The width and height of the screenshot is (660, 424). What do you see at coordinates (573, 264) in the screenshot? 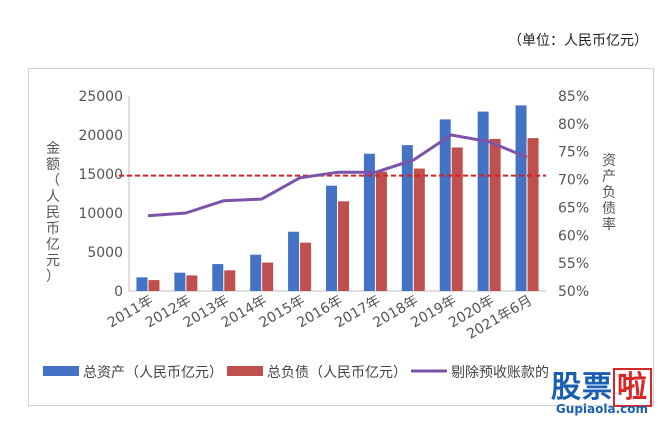
I see `y2-tick-label: 55%` at bounding box center [573, 264].